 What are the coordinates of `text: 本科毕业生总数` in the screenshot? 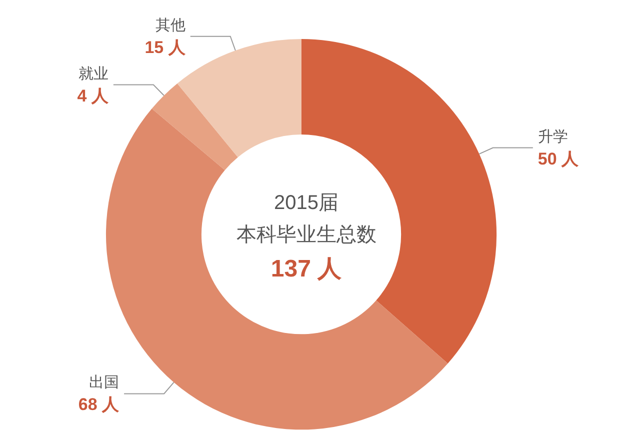 It's located at (306, 235).